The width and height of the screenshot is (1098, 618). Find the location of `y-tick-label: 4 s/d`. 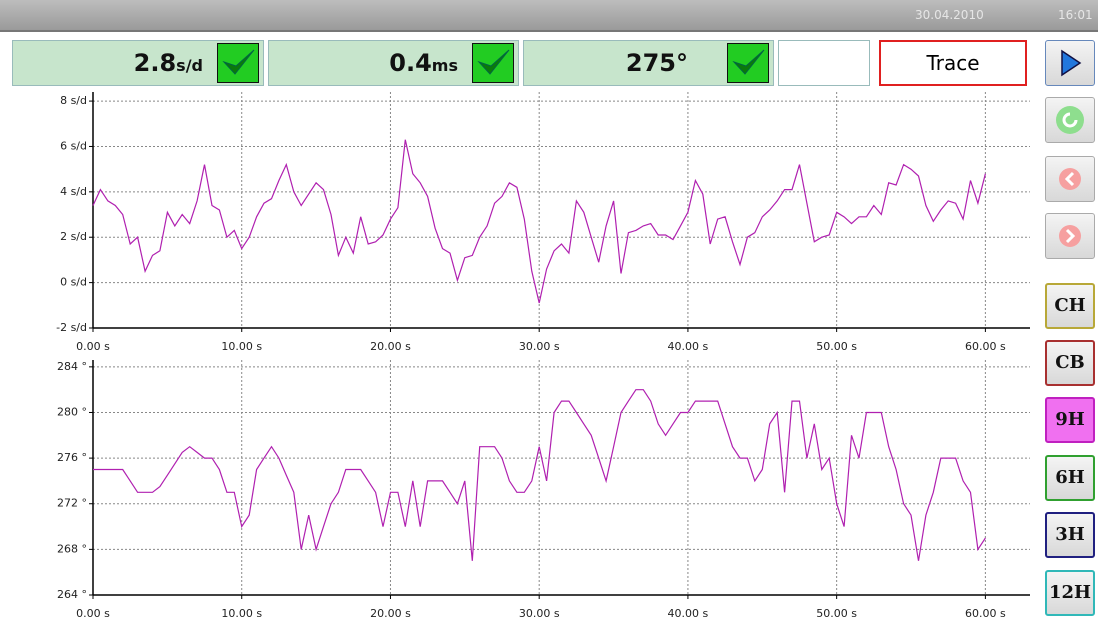

y-tick-label: 4 s/d is located at coordinates (73, 191).